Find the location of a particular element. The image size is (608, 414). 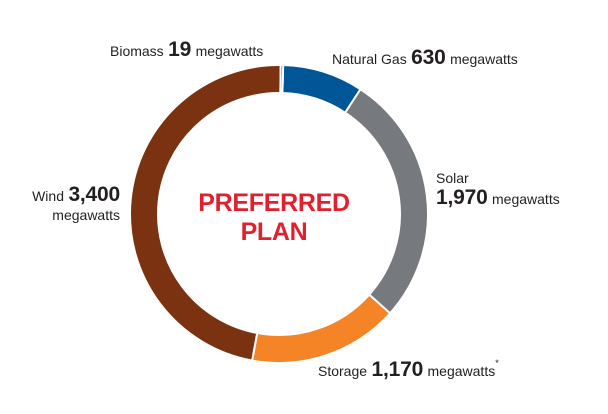

label-storage-name: Storage is located at coordinates (343, 371).